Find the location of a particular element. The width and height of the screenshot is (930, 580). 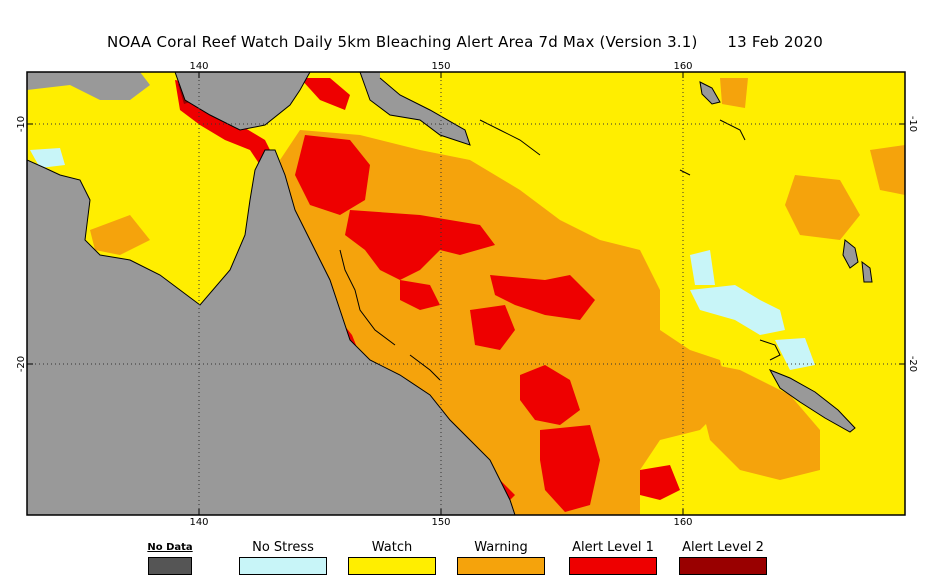

lat-label-left-10: -10 is located at coordinates (21, 124).